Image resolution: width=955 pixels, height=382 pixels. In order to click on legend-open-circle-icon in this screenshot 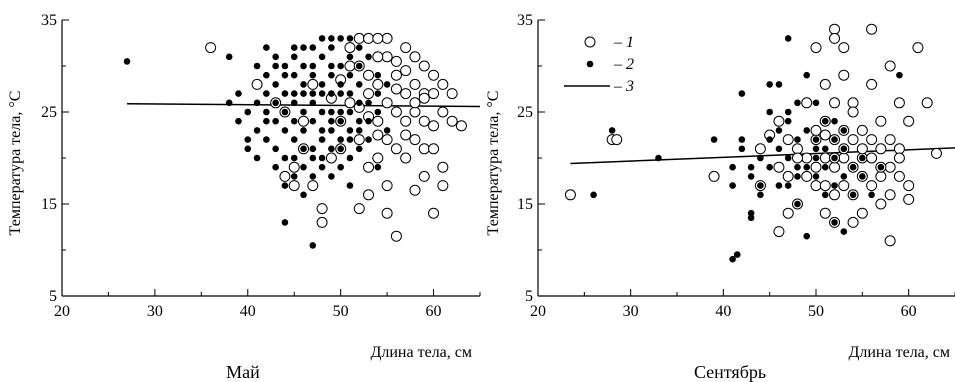, I will do `click(590, 42)`.